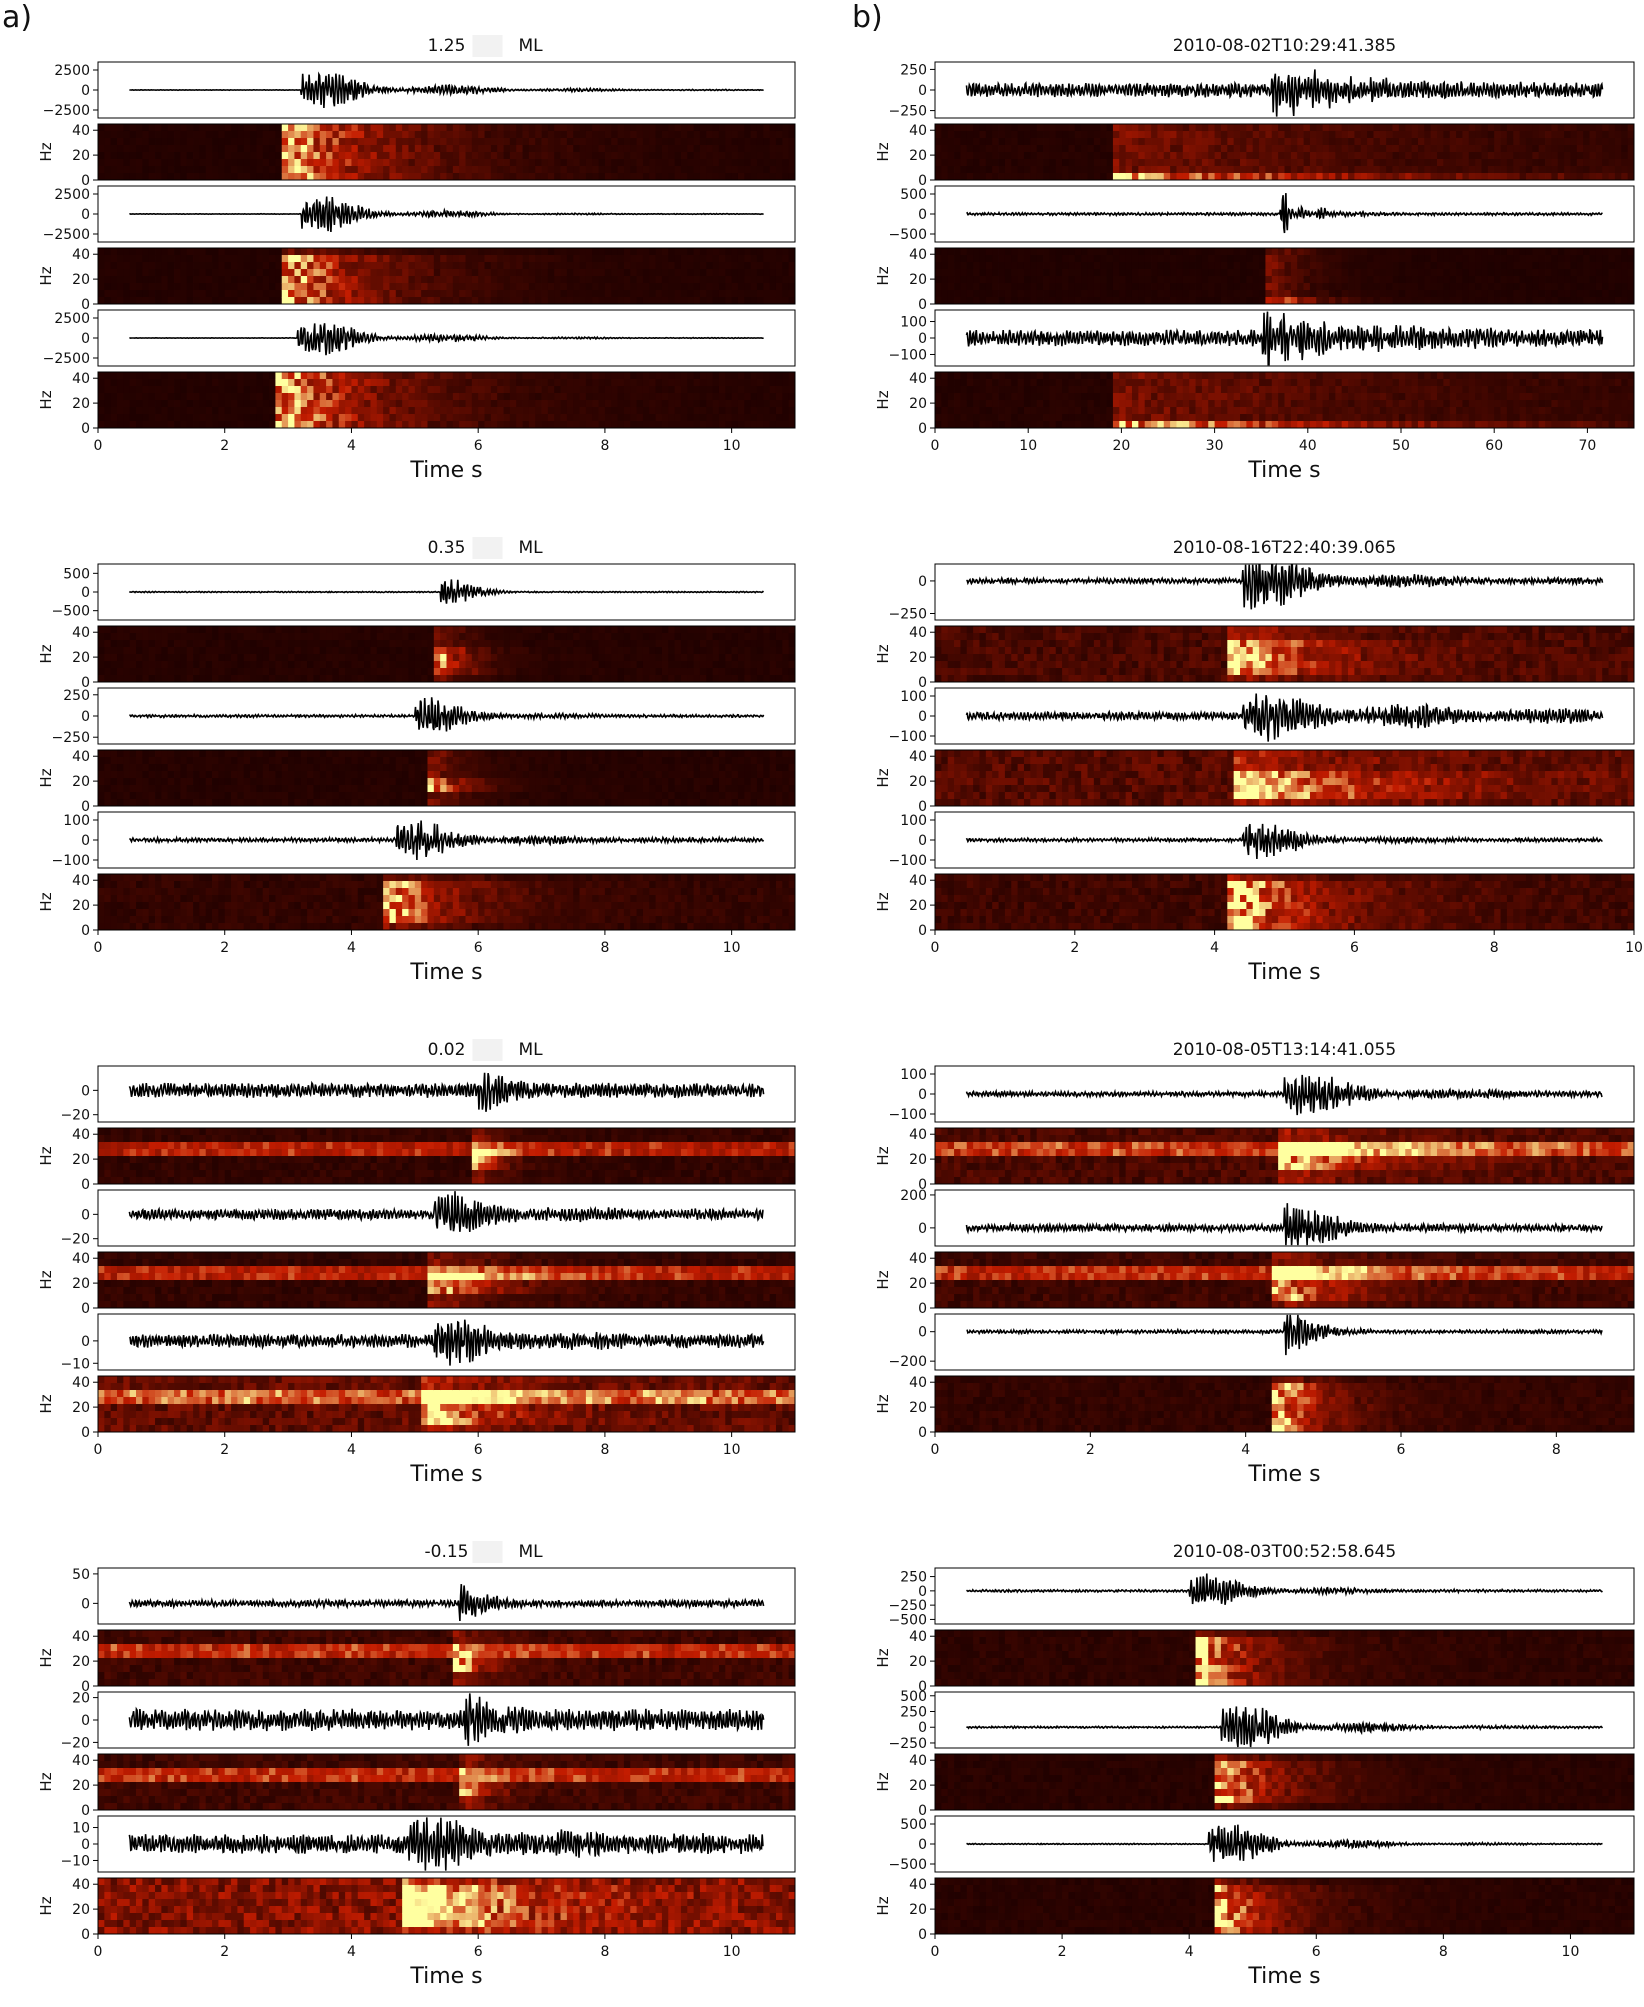 The image size is (1644, 2007). What do you see at coordinates (867, 17) in the screenshot?
I see `panel-b-label: b)` at bounding box center [867, 17].